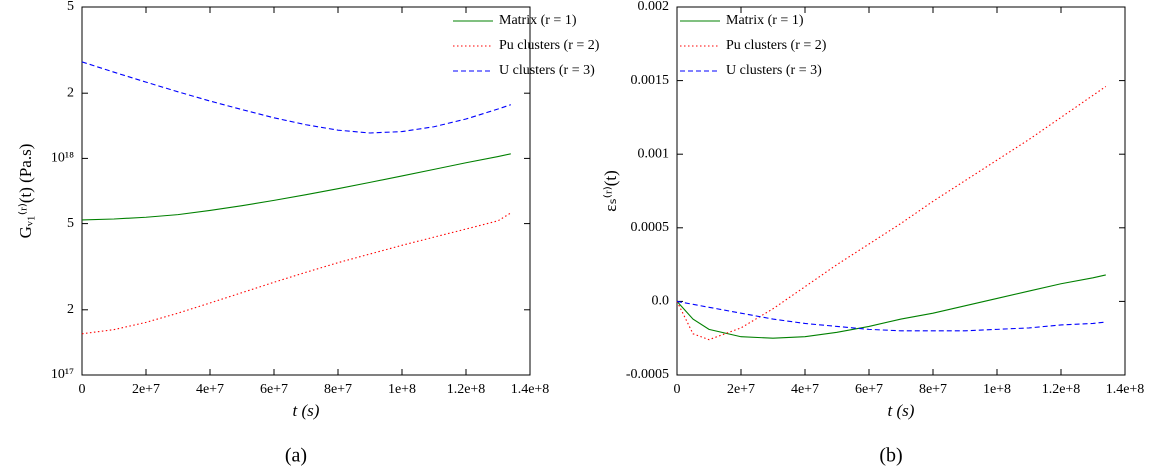 The height and width of the screenshot is (474, 1153). Describe the element at coordinates (62, 374) in the screenshot. I see `y-tick-label: 10¹⁷` at that location.